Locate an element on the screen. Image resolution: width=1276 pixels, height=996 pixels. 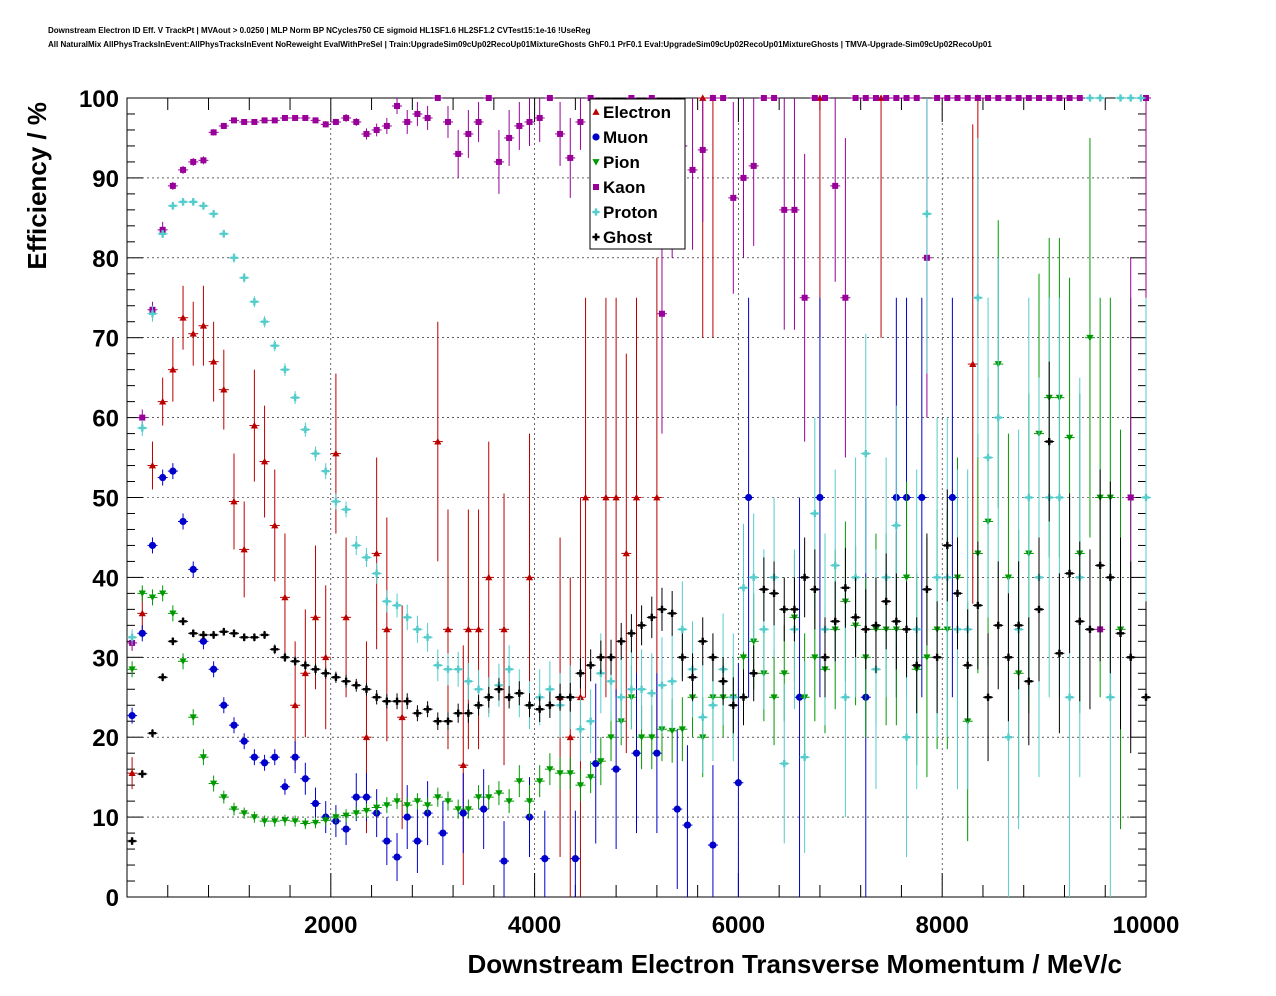
legend-label: Kaon is located at coordinates (624, 187).